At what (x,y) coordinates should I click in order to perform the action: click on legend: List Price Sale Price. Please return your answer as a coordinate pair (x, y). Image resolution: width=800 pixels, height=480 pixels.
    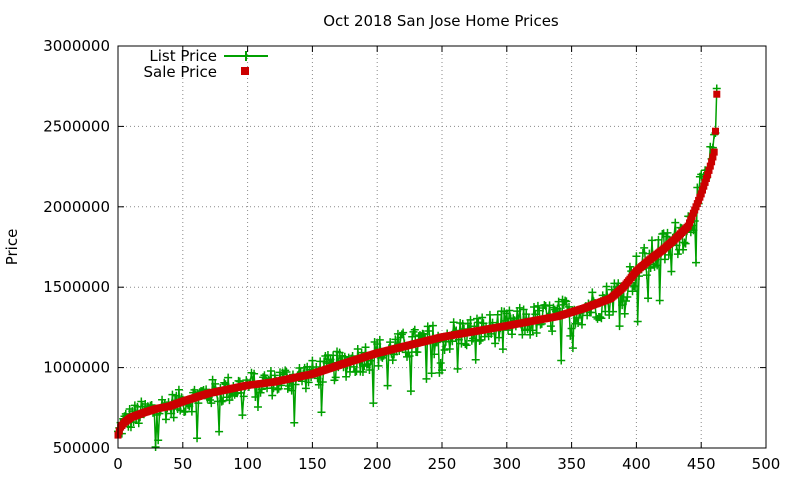
    Looking at the image, I should click on (206, 64).